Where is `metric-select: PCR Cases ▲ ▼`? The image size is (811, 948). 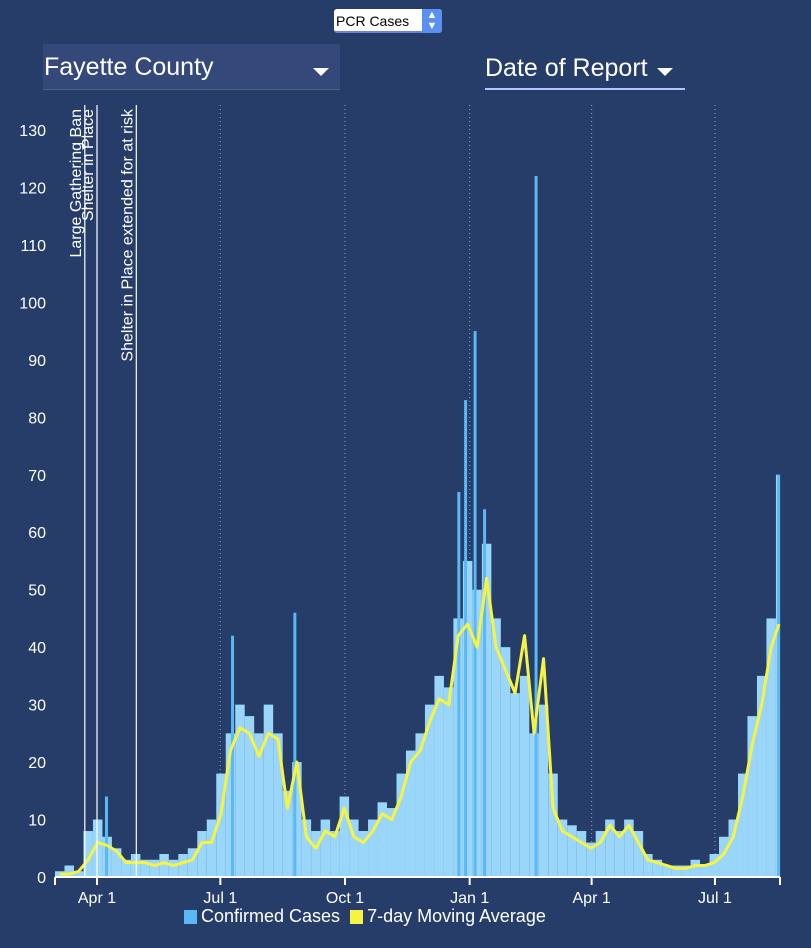 metric-select: PCR Cases ▲ ▼ is located at coordinates (388, 21).